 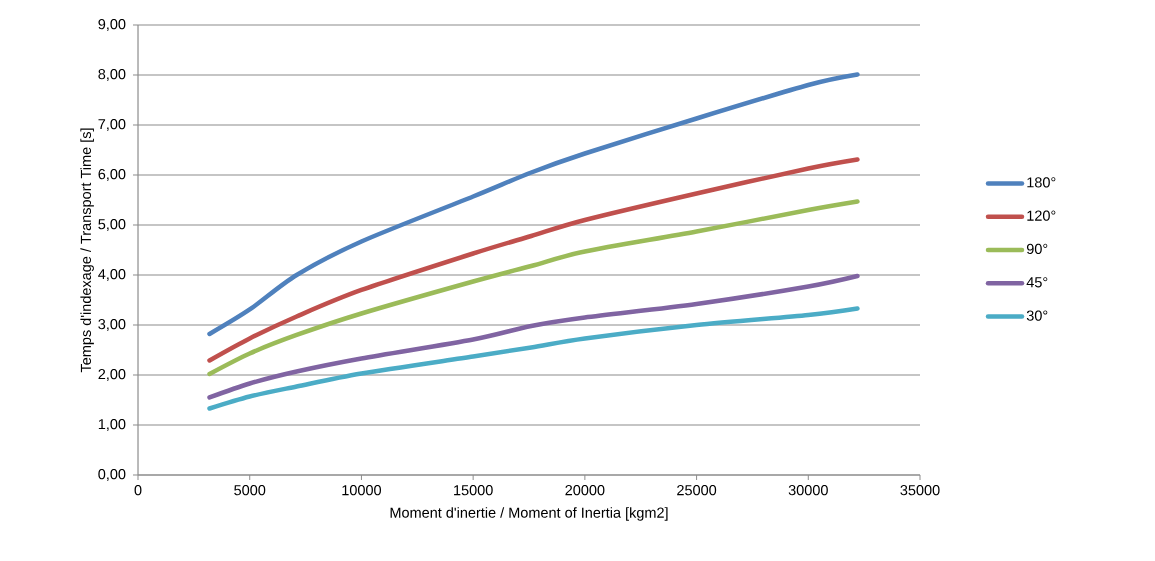 What do you see at coordinates (473, 490) in the screenshot?
I see `x-tick-label: 15000` at bounding box center [473, 490].